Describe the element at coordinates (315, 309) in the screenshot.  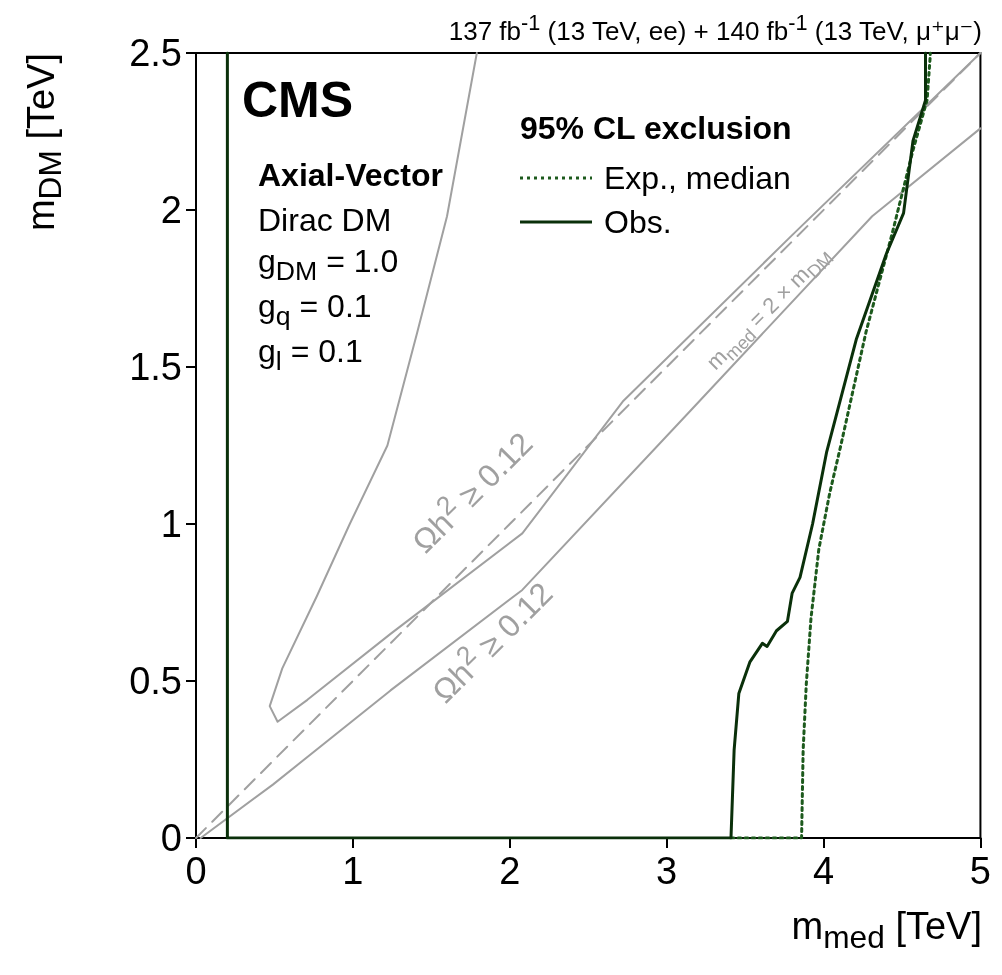
I see `annotation: g$_{q}$ = 0.1` at that location.